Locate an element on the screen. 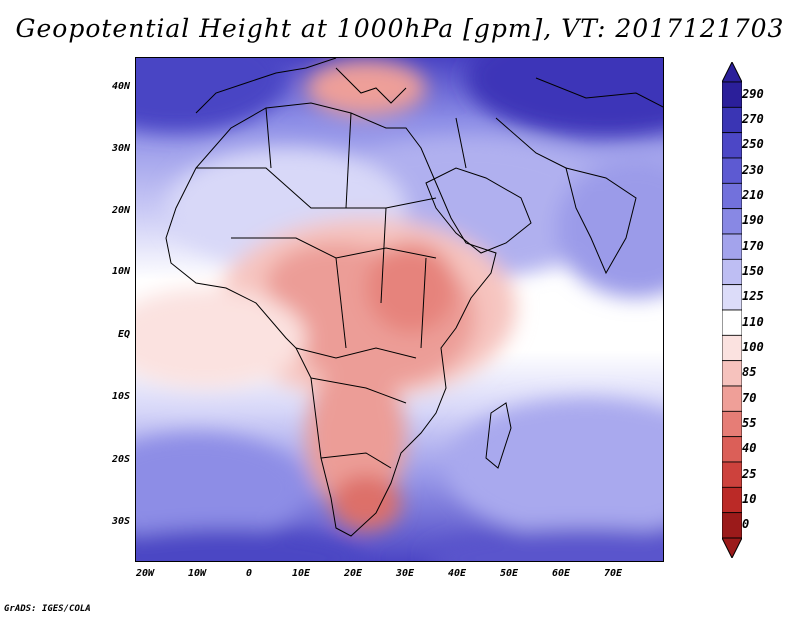  lon-label-30e: 30E is located at coordinates (405, 573).